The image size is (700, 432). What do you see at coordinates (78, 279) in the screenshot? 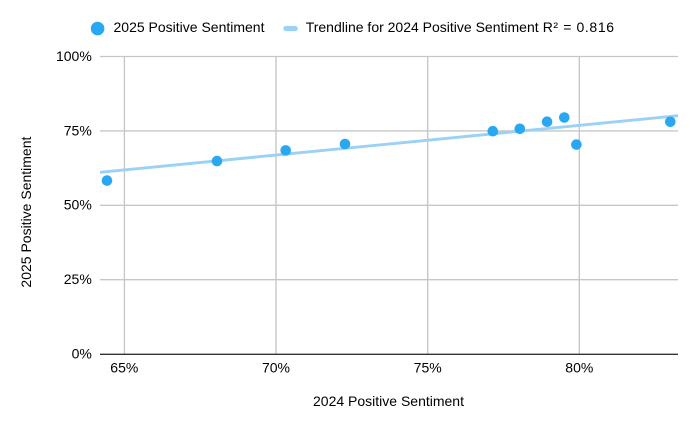
I see `svg-text: 25%` at bounding box center [78, 279].